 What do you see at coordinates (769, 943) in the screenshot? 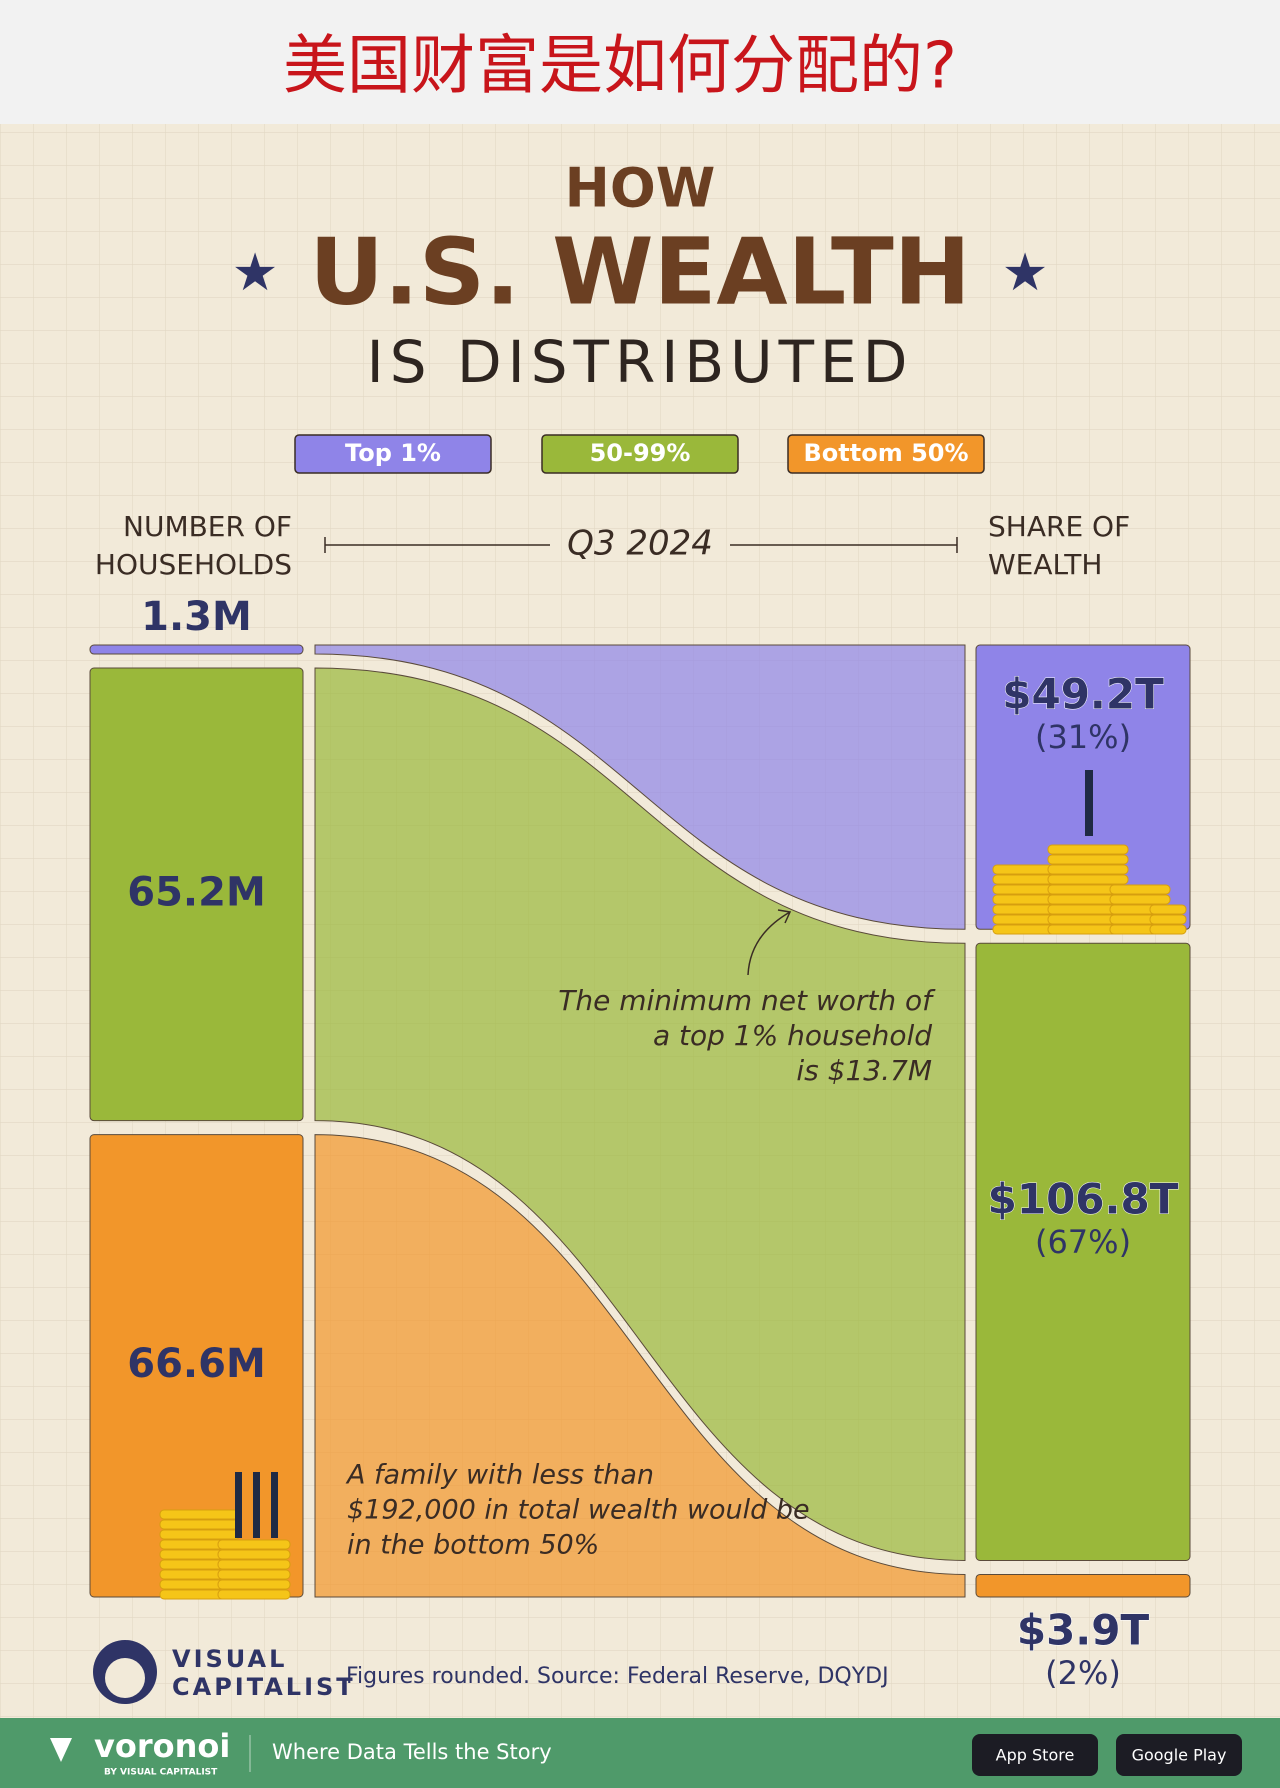
I see `annotation-arrow` at bounding box center [769, 943].